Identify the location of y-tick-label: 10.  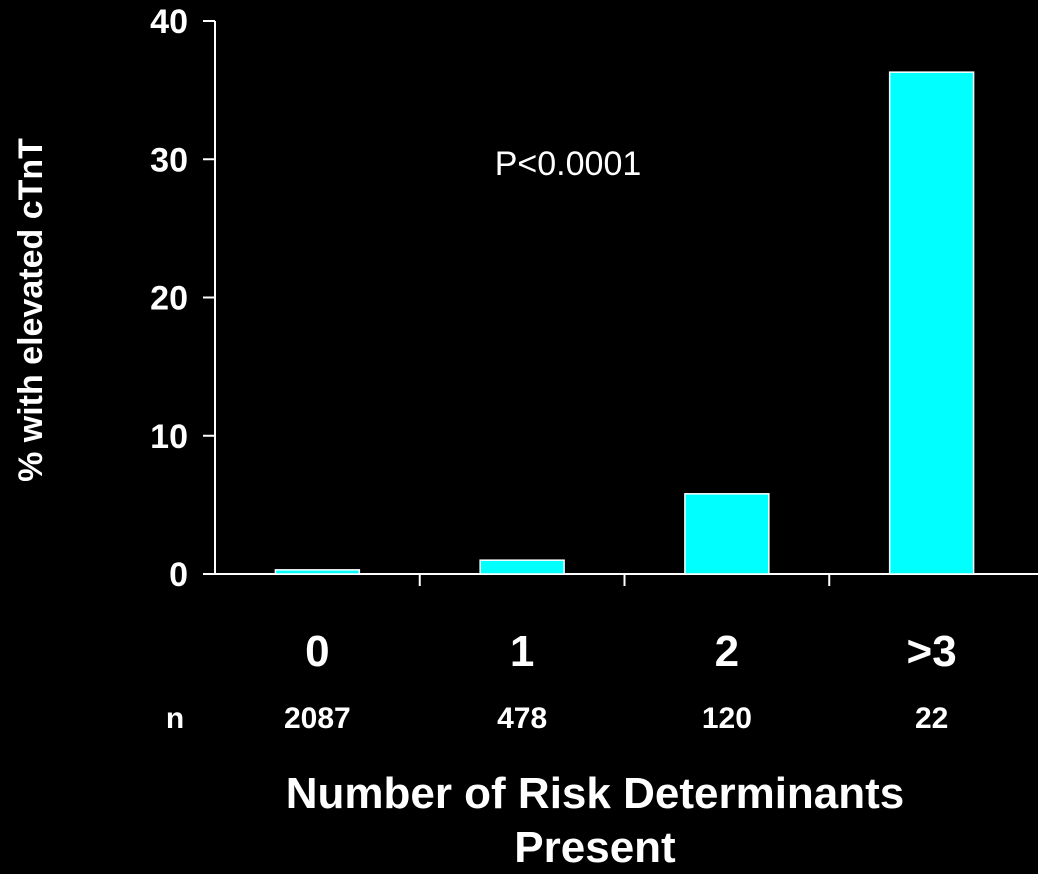
(169, 437).